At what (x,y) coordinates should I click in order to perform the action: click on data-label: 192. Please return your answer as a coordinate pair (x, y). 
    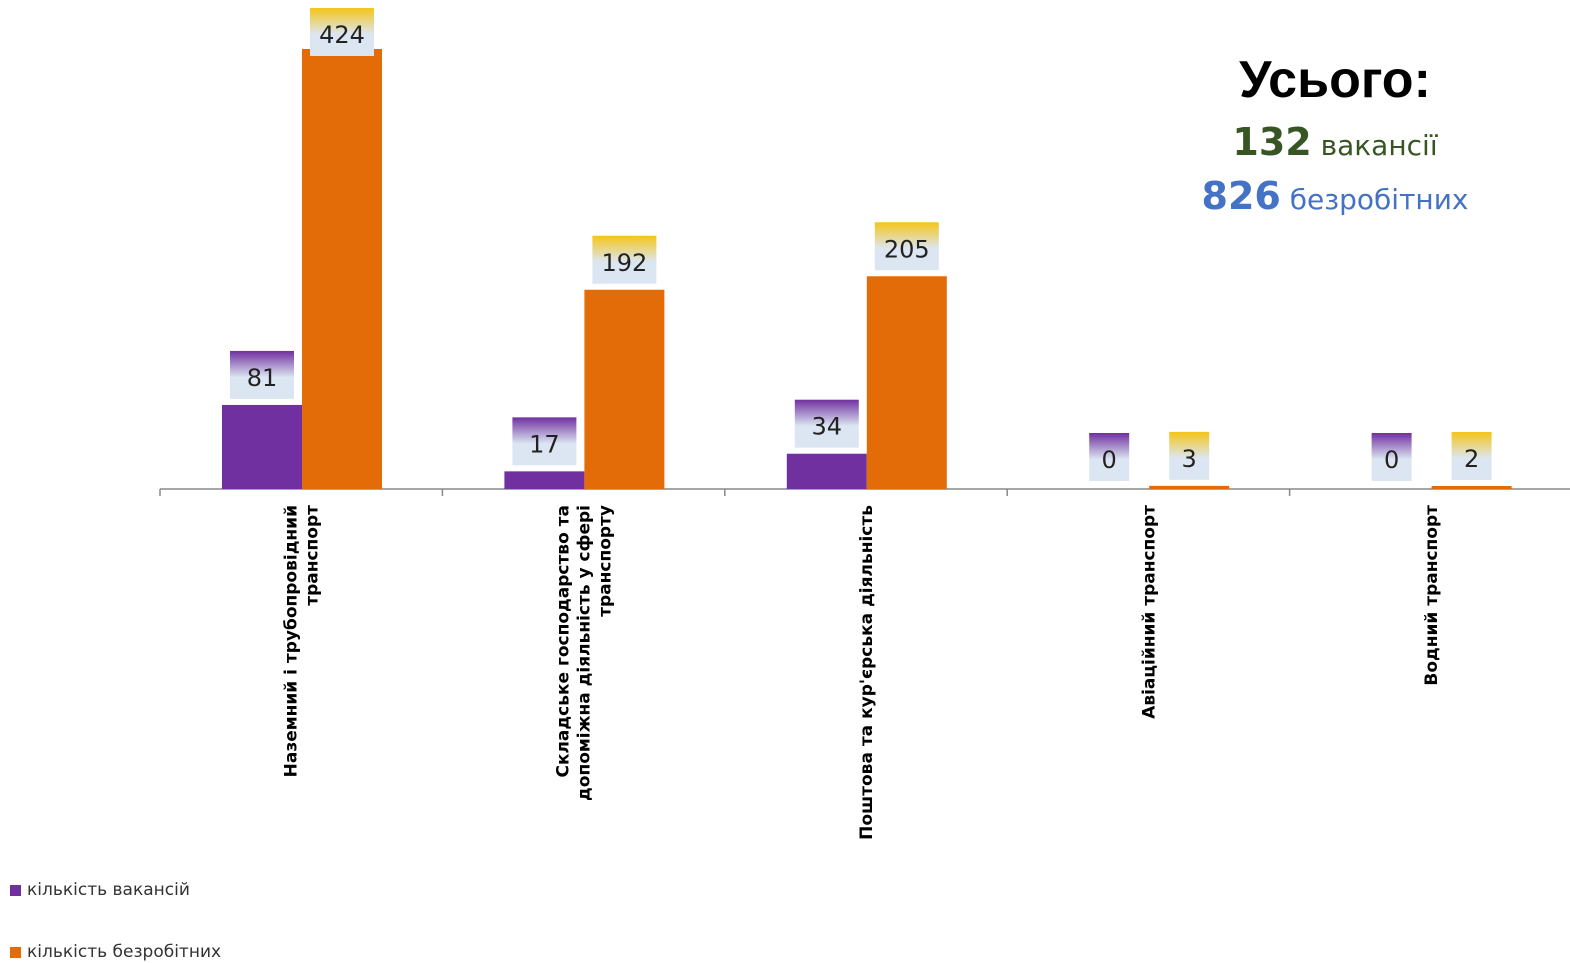
    Looking at the image, I should click on (624, 263).